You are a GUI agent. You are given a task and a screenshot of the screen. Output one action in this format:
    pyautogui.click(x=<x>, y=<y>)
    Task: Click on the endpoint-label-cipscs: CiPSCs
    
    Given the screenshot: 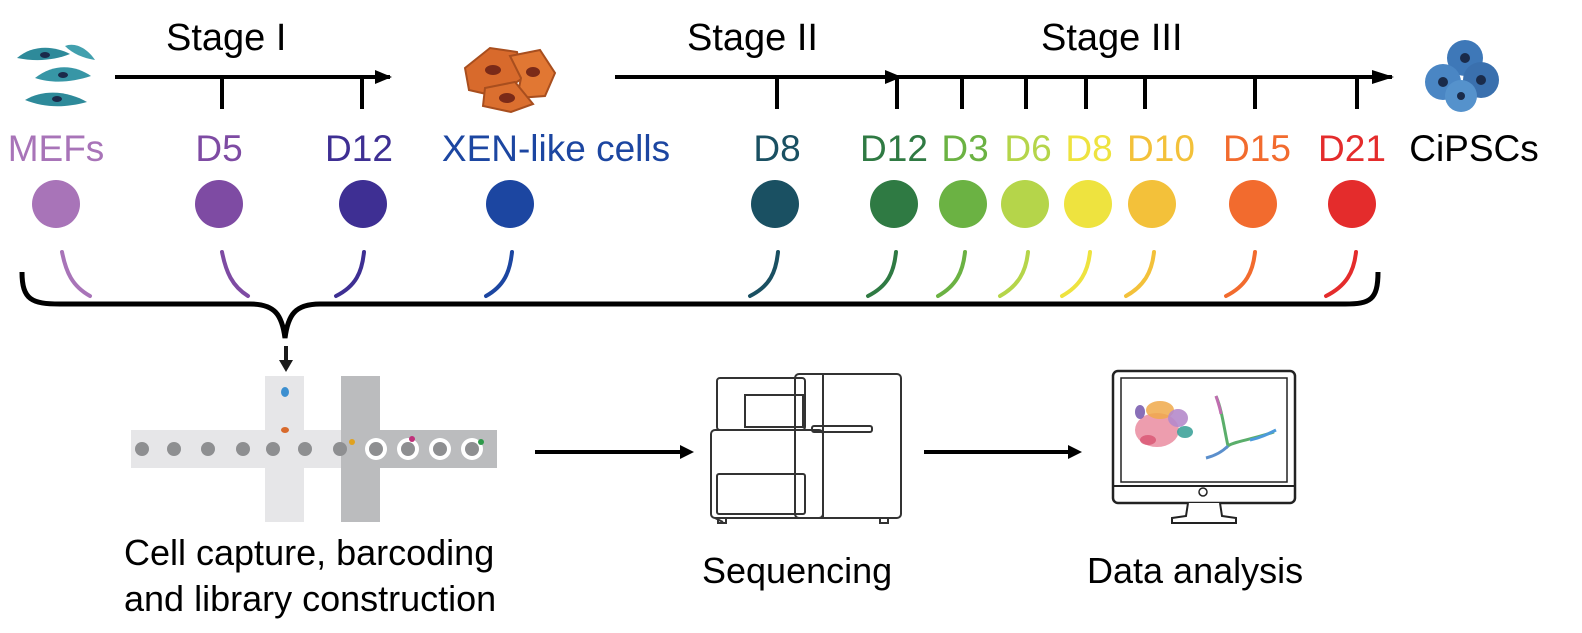 What is the action you would take?
    pyautogui.click(x=1474, y=148)
    